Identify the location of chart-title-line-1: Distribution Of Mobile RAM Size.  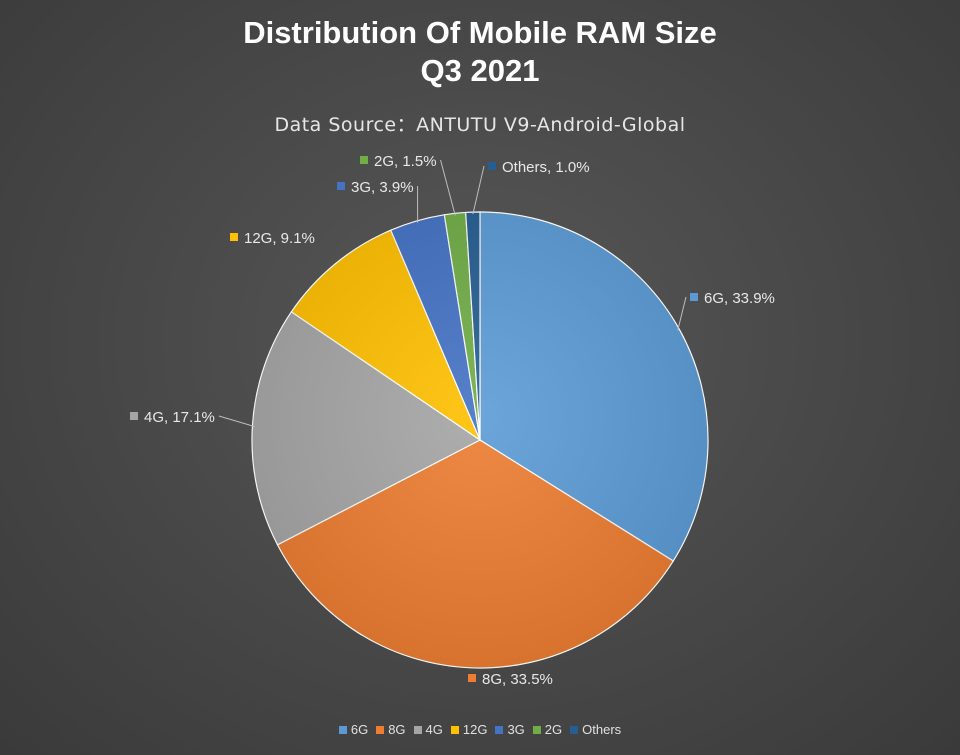
(480, 32).